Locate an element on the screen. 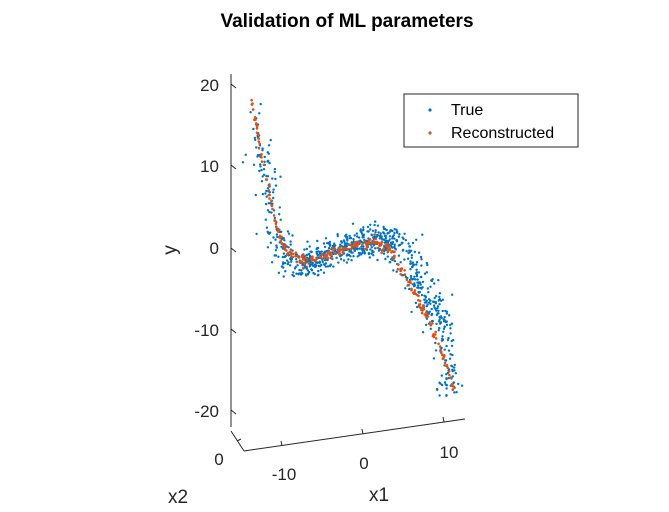 Image resolution: width=669 pixels, height=512 pixels. legend-label-reconstructed: Reconstructed is located at coordinates (502, 133).